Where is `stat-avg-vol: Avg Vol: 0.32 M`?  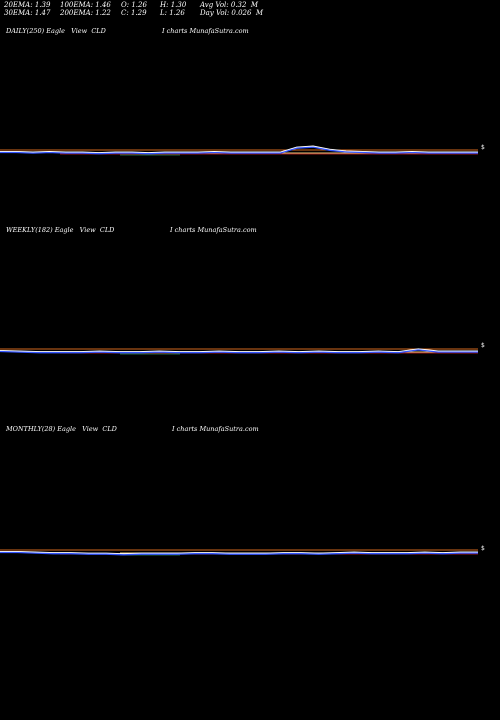 stat-avg-vol: Avg Vol: 0.32 M is located at coordinates (229, 5).